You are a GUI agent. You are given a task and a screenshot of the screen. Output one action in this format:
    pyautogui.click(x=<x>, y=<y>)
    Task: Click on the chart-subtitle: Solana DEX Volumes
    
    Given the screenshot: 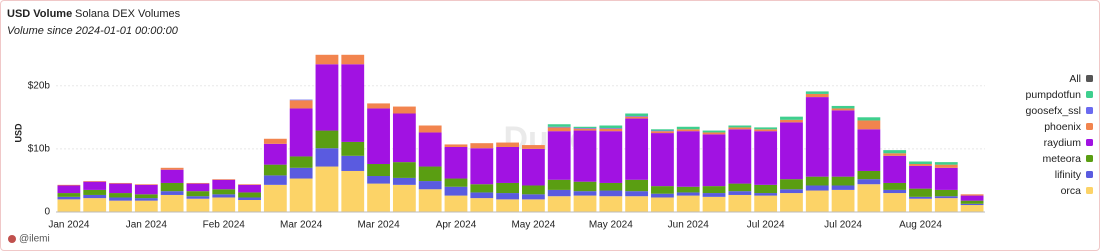 What is the action you would take?
    pyautogui.click(x=128, y=14)
    